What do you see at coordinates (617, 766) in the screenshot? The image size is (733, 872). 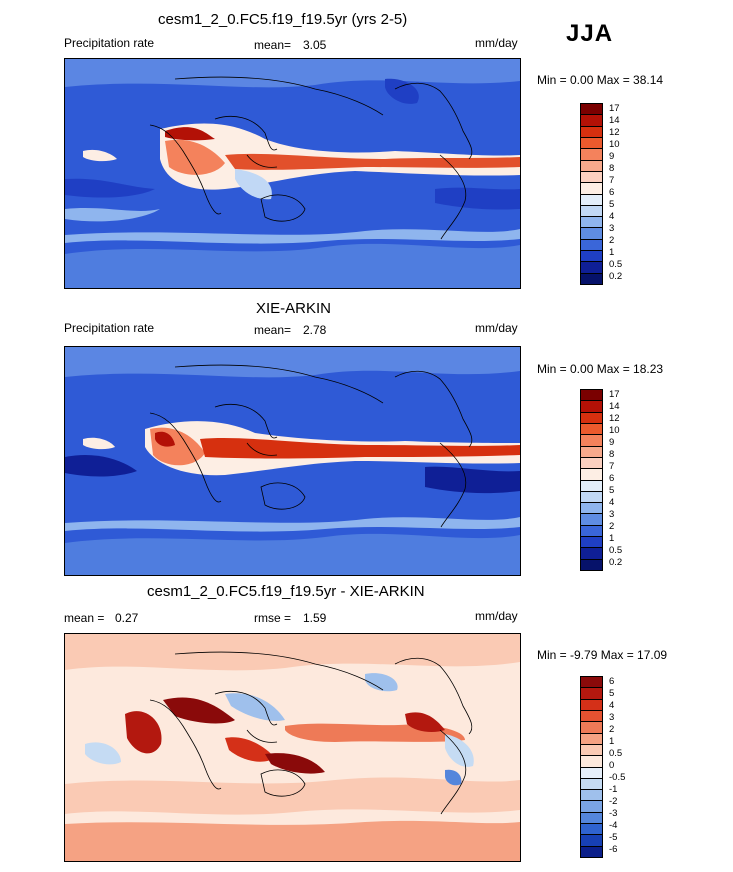 I see `panel3-colorbar-ticks: 6 5 4 3 2 1 0.5 0 -0.5 -1 -2 -3 -4 -5 -6` at bounding box center [617, 766].